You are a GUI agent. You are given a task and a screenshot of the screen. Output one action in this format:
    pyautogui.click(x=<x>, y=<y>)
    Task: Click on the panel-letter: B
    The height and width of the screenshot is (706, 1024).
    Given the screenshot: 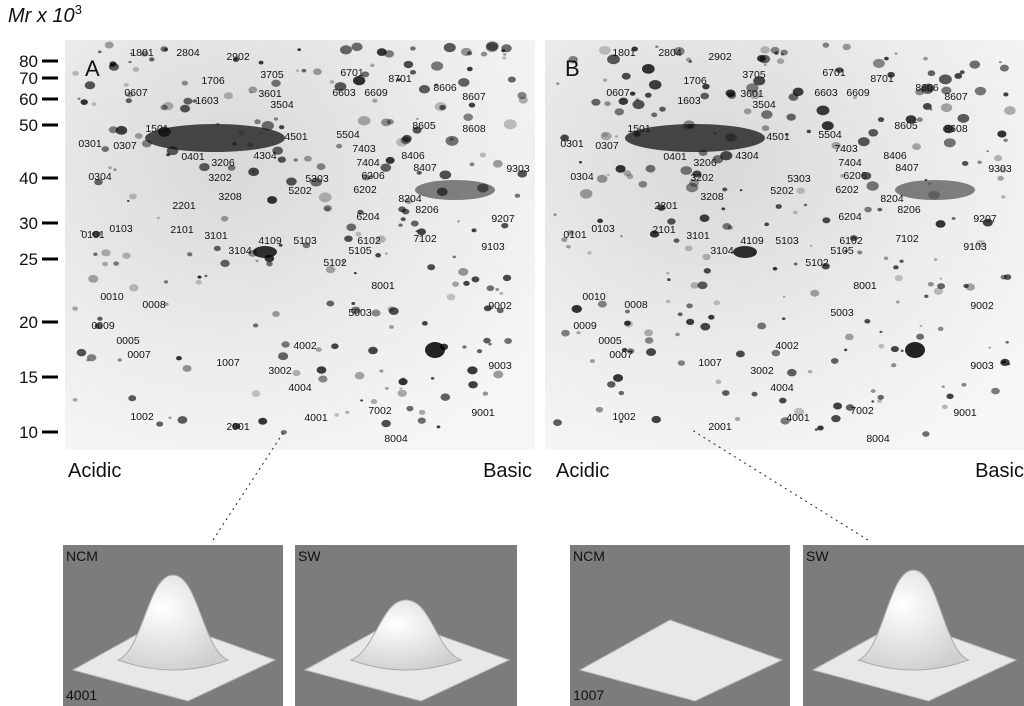 What is the action you would take?
    pyautogui.click(x=572, y=68)
    